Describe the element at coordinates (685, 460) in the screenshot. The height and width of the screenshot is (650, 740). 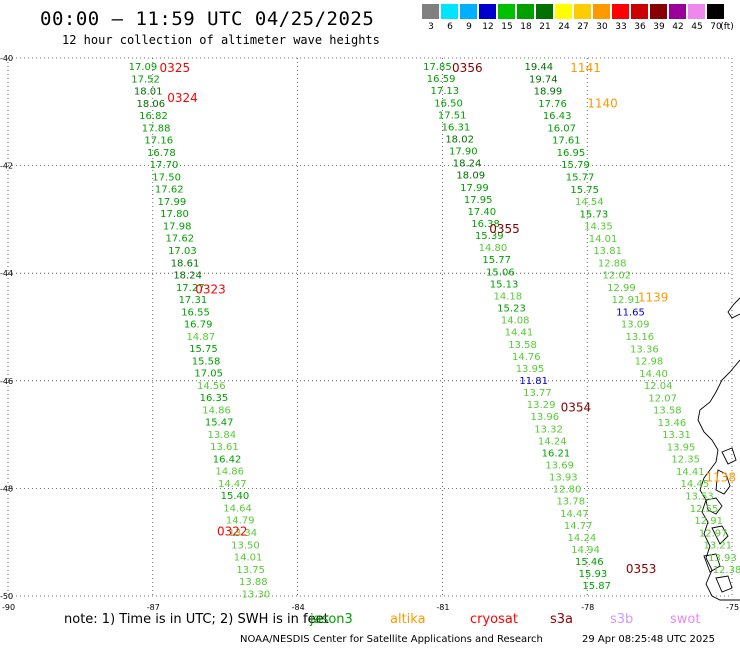
I see `wave-height-value: 12.35` at that location.